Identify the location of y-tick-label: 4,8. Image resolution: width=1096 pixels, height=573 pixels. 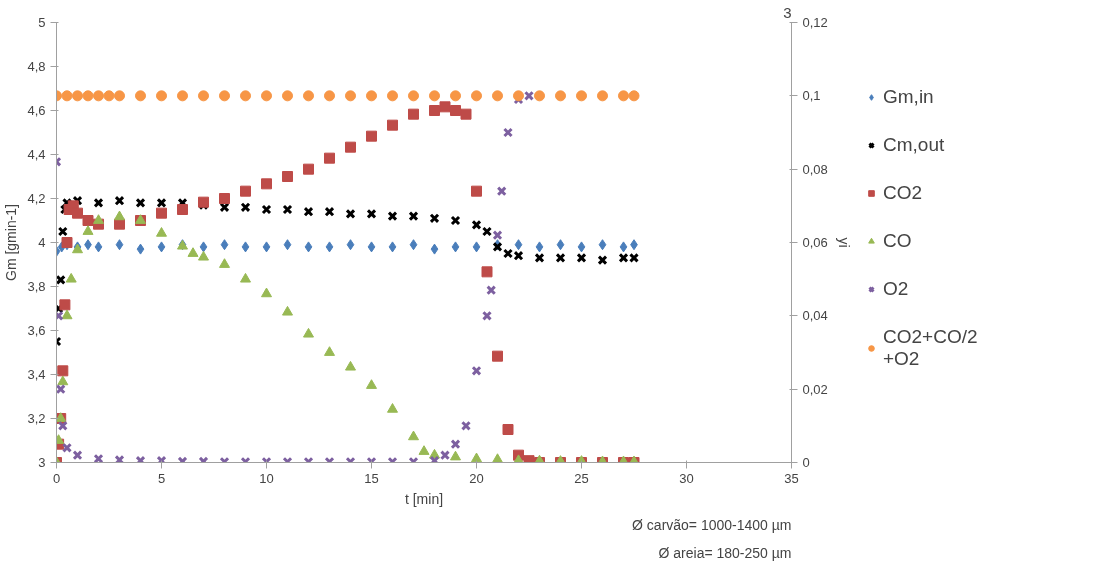
(36, 66).